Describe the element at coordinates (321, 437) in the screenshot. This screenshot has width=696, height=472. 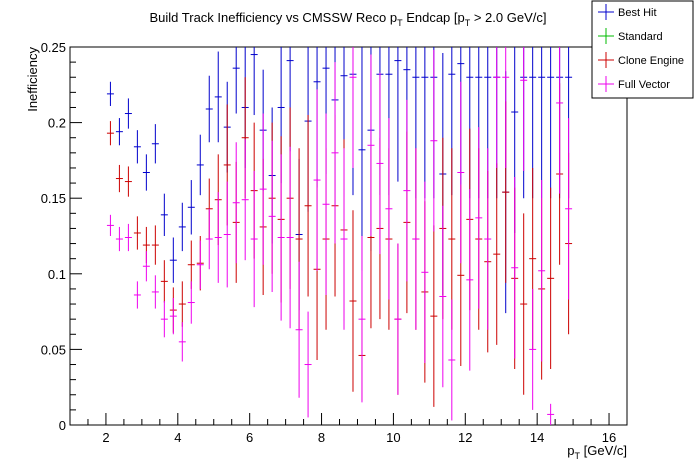
I see `x-tick-label: 8` at that location.